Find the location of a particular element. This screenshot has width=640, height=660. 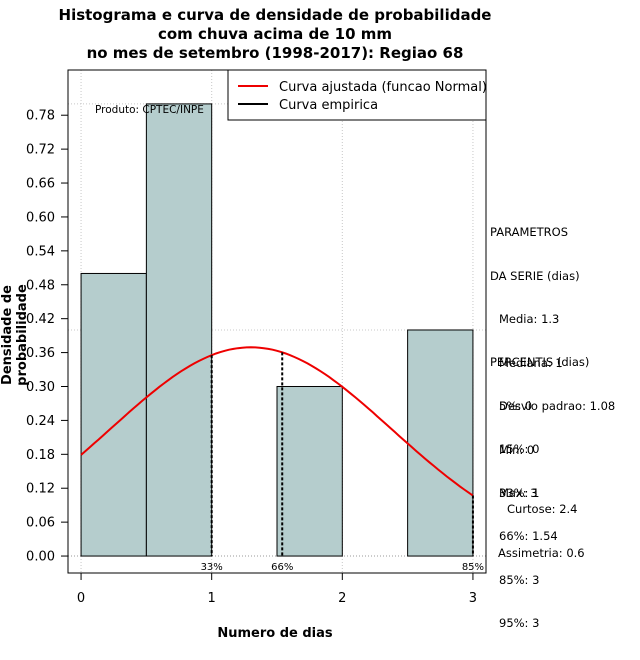

x-axis: 0 1 2 3 is located at coordinates (277, 589).